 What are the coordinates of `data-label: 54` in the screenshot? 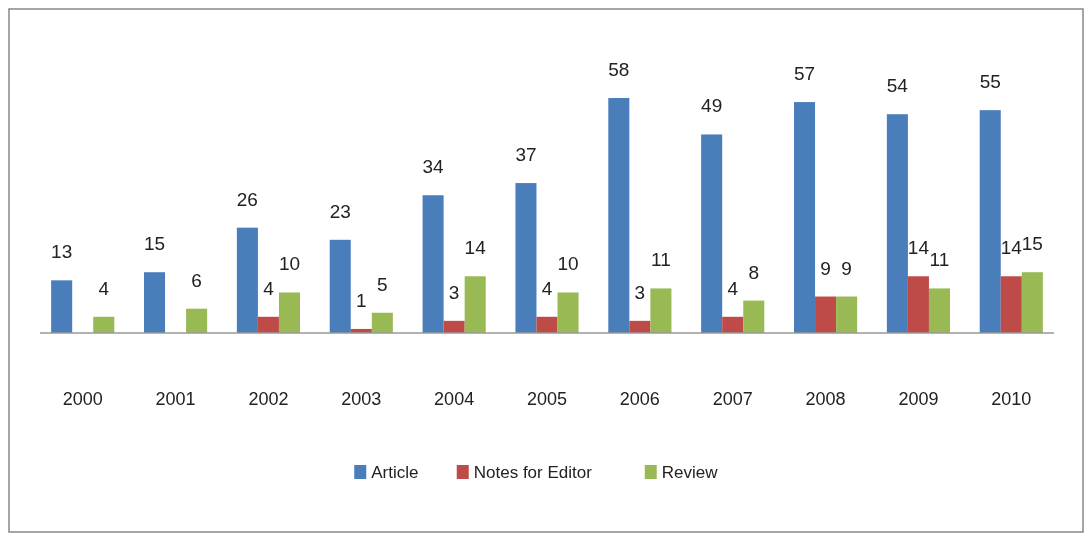 It's located at (897, 86).